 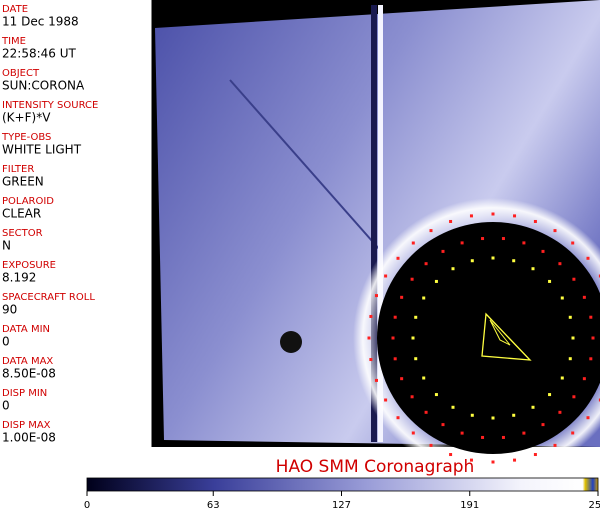 What do you see at coordinates (87, 505) in the screenshot?
I see `tick-label: 0` at bounding box center [87, 505].